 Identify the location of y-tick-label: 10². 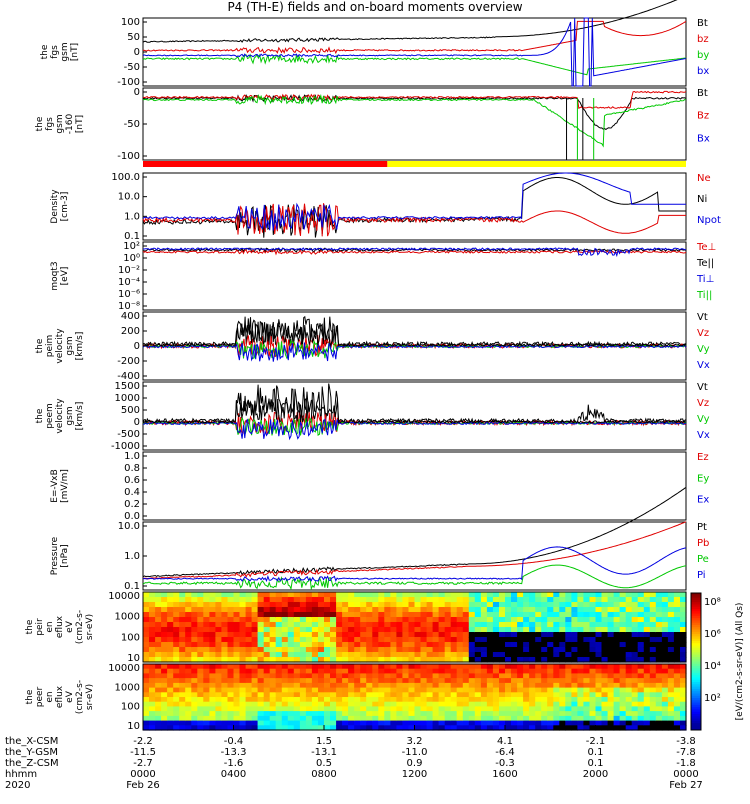
(131, 246).